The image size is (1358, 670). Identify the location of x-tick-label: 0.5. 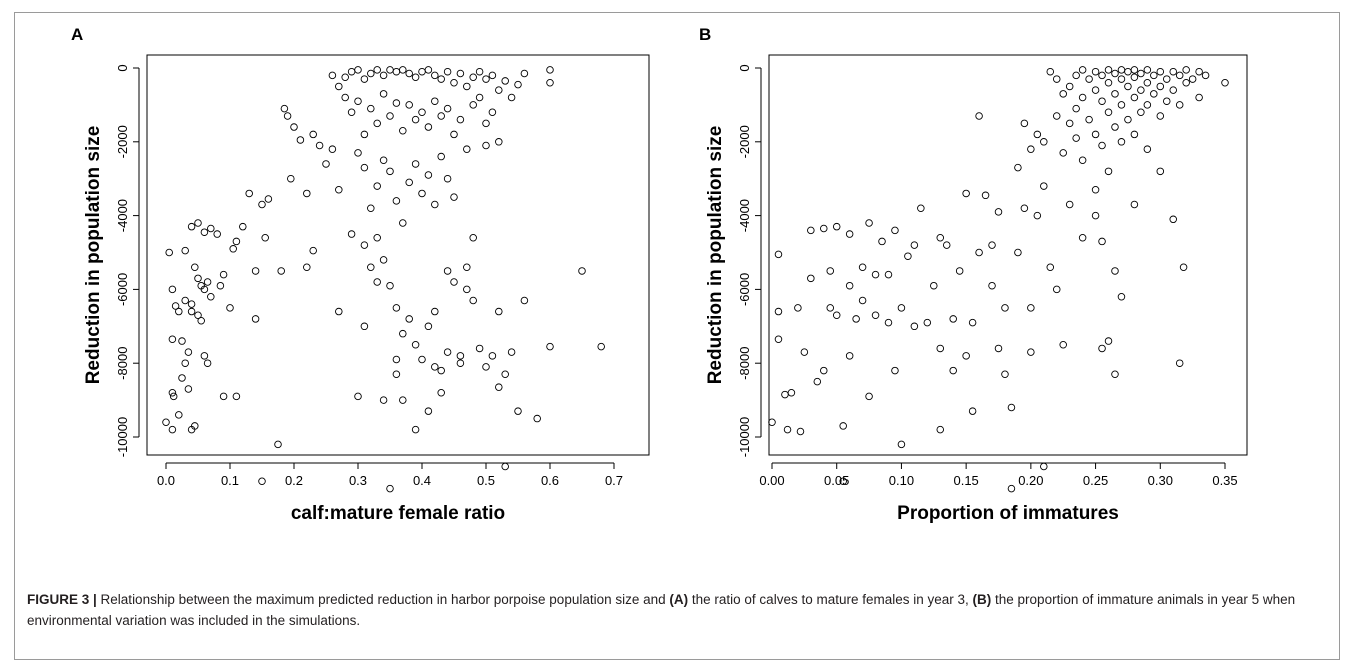
(486, 480).